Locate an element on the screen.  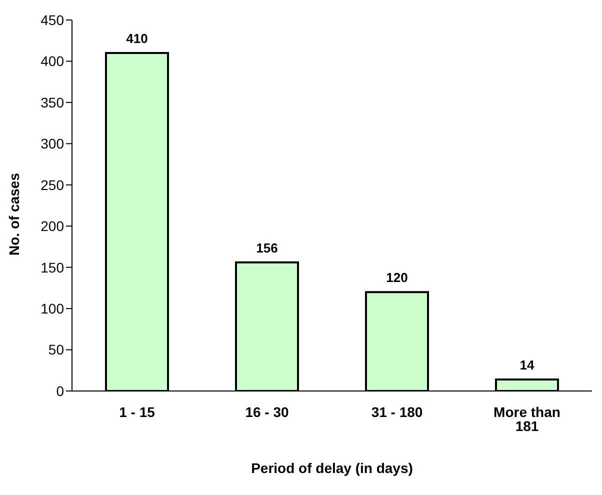
x-tick-label: More than 181 is located at coordinates (527, 419).